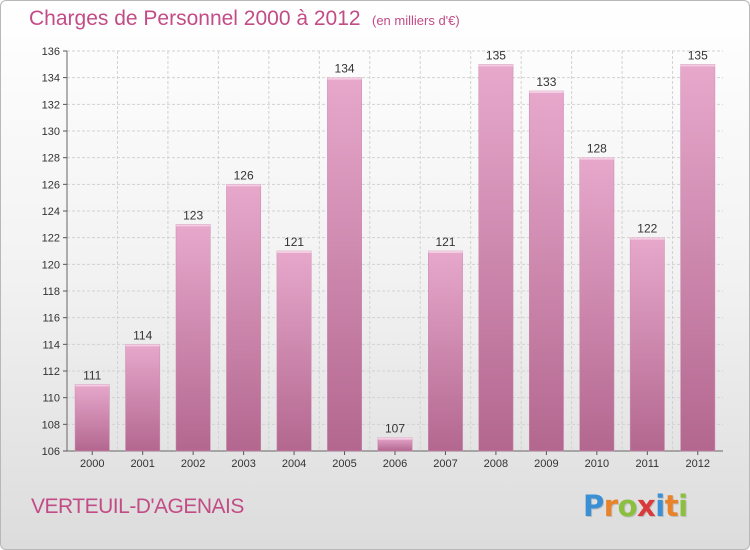 The height and width of the screenshot is (550, 750). What do you see at coordinates (51, 399) in the screenshot?
I see `y-tick-label: 110` at bounding box center [51, 399].